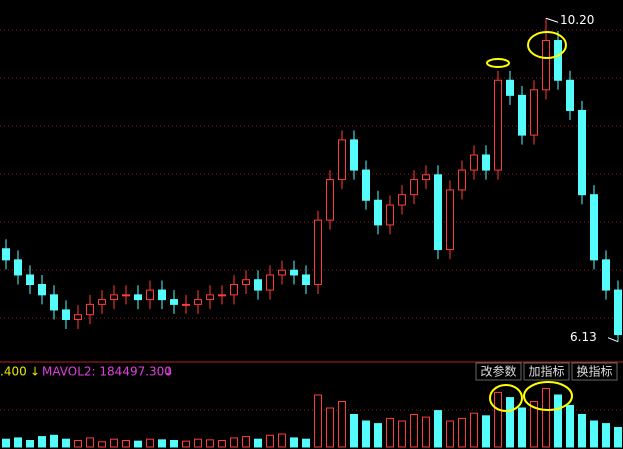 This screenshot has height=449, width=623. Describe the element at coordinates (107, 372) in the screenshot. I see `mavol2-label: MAVOL2: 184497.300` at that location.